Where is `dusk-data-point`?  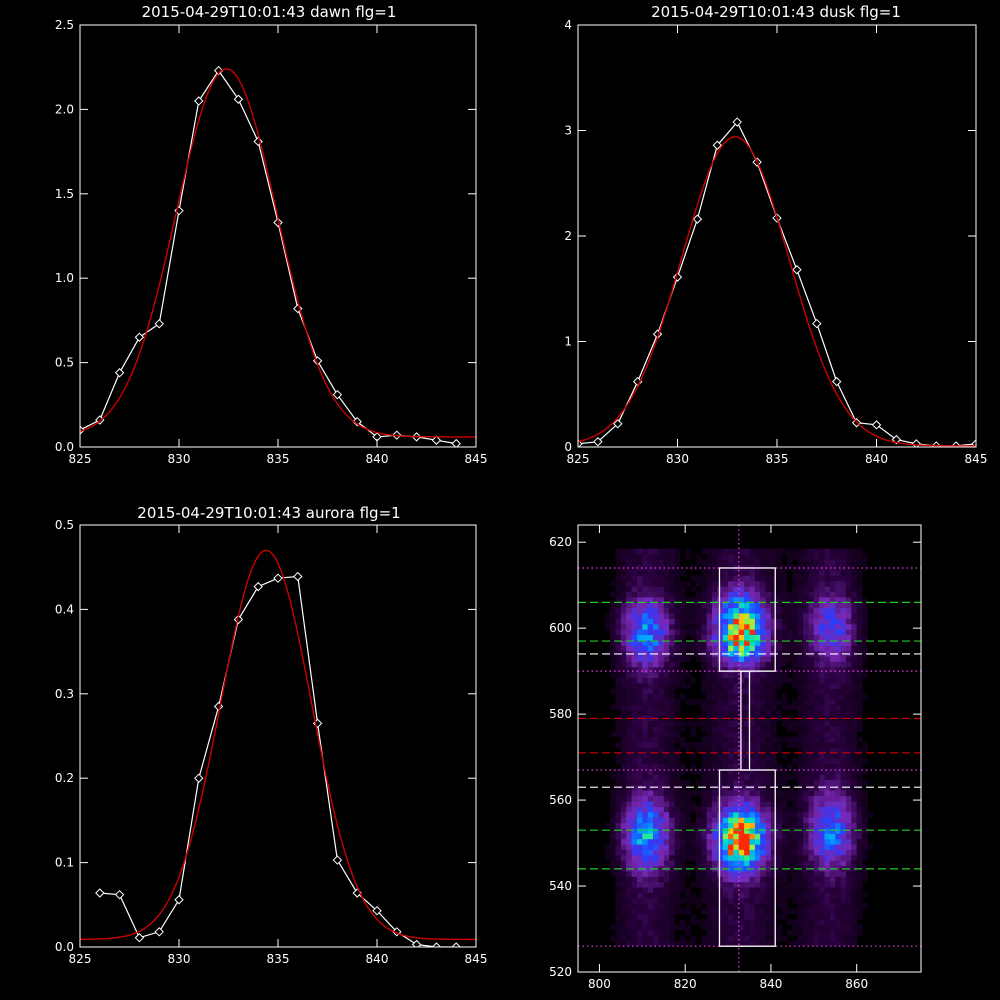 dusk-data-point is located at coordinates (817, 323).